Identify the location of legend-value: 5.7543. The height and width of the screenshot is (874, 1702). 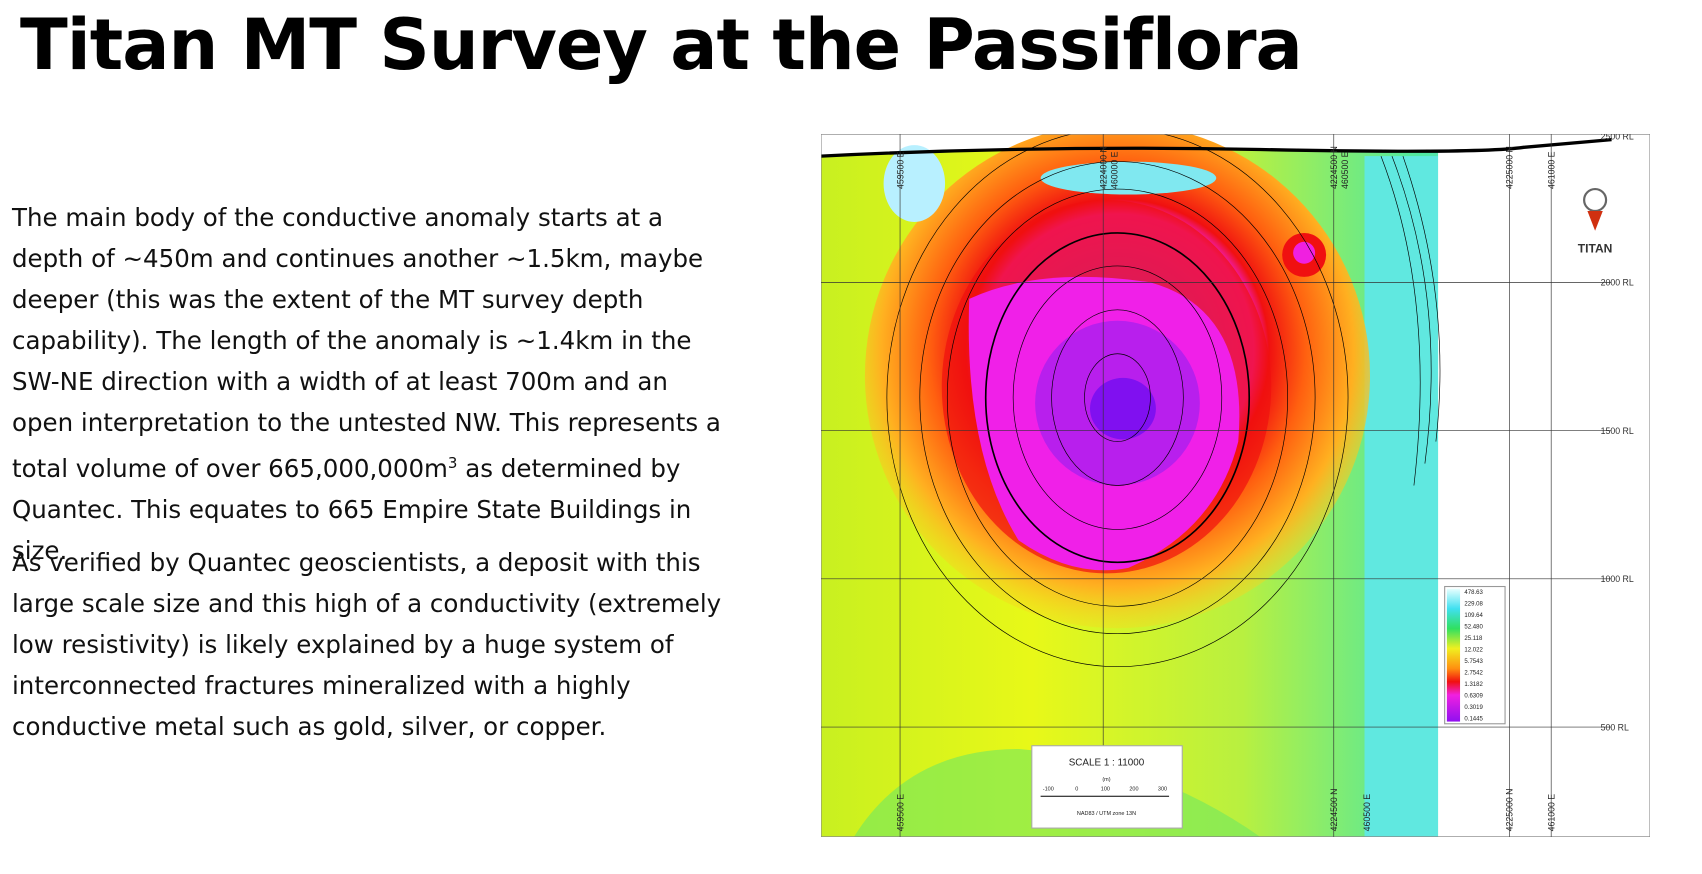
(1473, 662).